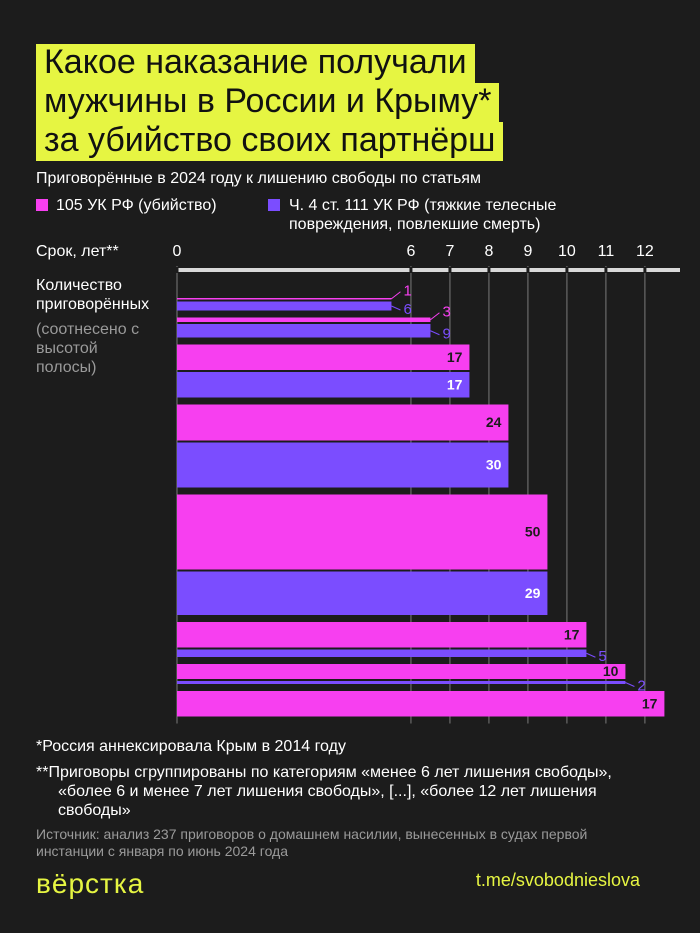 This screenshot has width=700, height=933. I want to click on title-line: за убийство своих партнёрш, so click(270, 141).